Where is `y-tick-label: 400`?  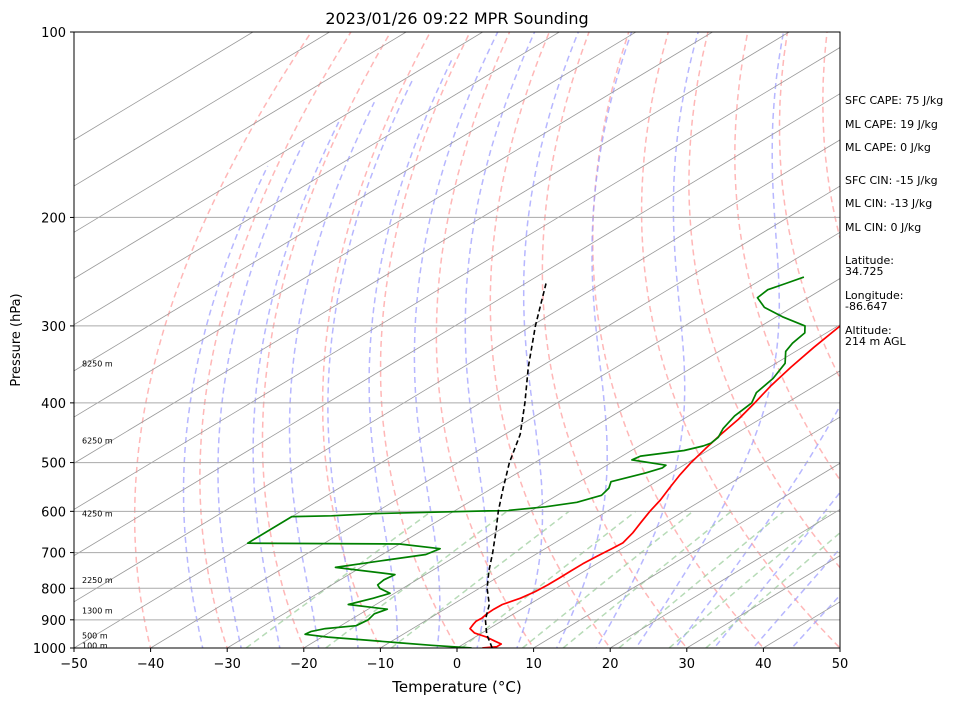
y-tick-label: 400 is located at coordinates (53, 404).